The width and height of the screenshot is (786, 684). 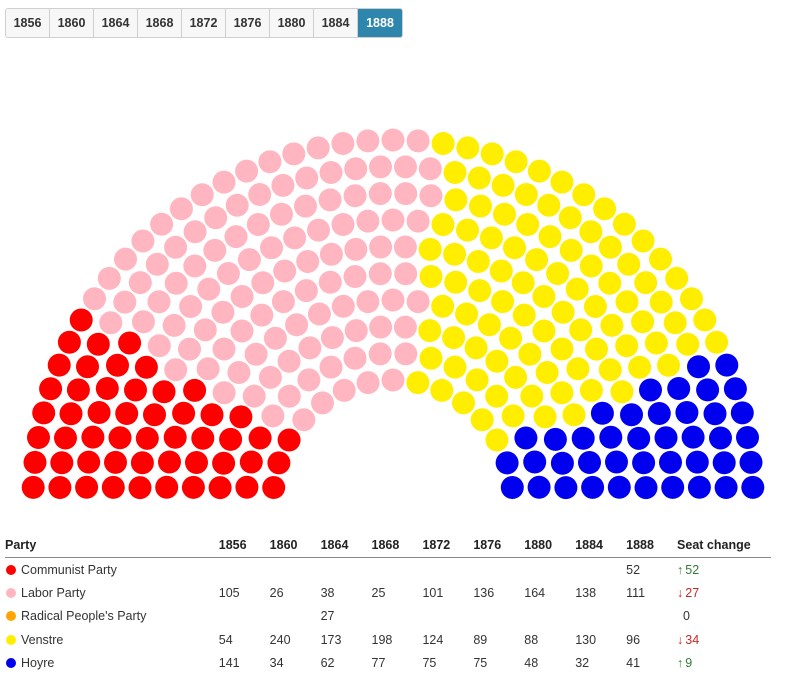 What do you see at coordinates (292, 23) in the screenshot?
I see `tab-year-1880: 1880` at bounding box center [292, 23].